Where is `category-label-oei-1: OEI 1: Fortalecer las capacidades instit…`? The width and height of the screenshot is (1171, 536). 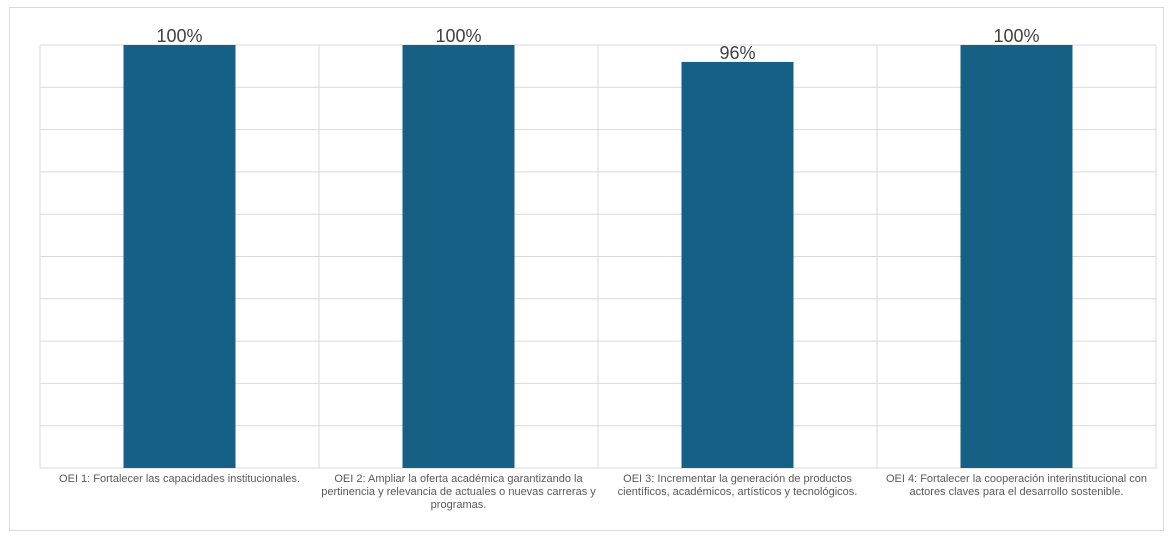 category-label-oei-1: OEI 1: Fortalecer las capacidades instit… is located at coordinates (179, 479).